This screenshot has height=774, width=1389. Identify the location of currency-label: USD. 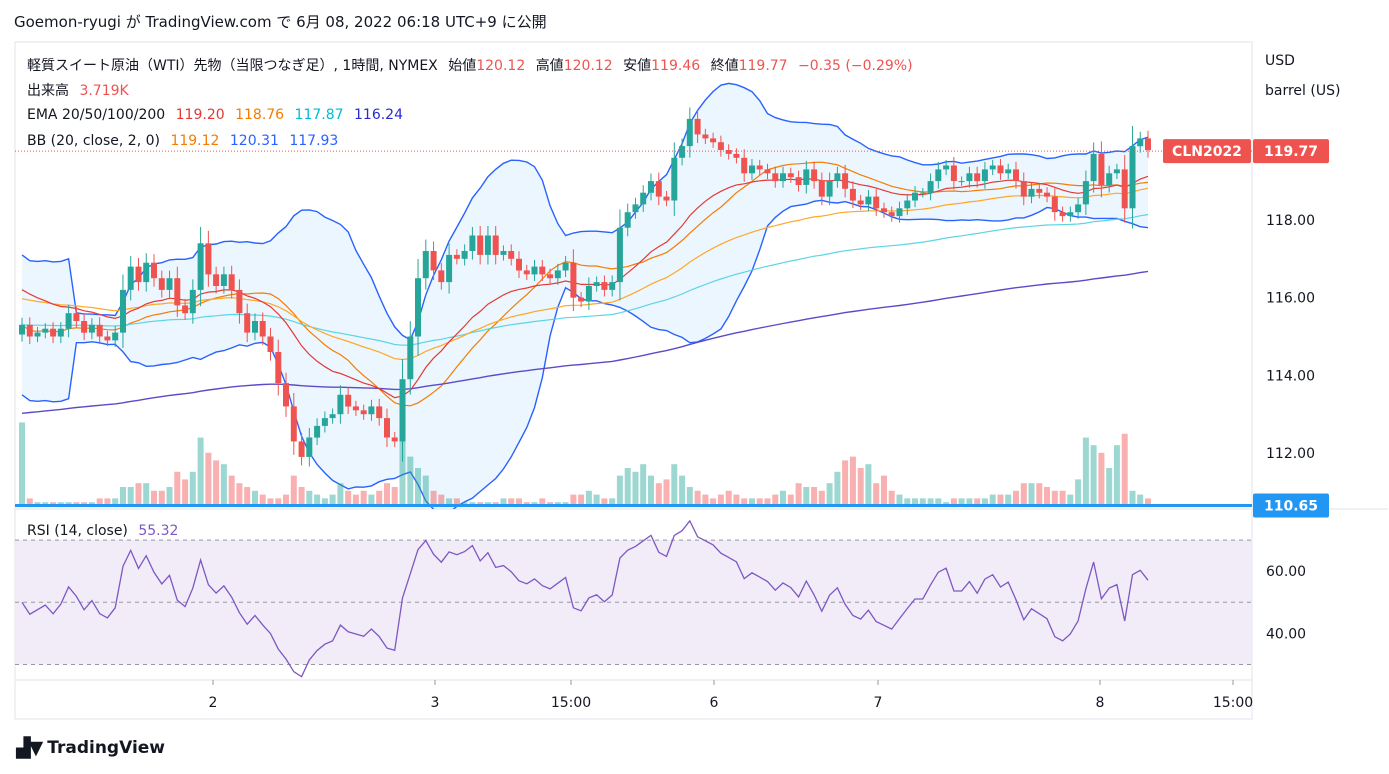
(1280, 61).